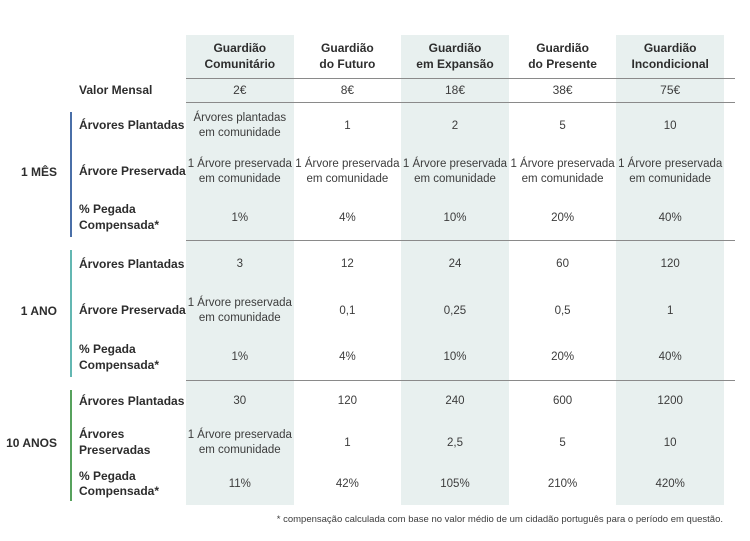  I want to click on period-label-1-mes: 1 MÊS, so click(38, 172).